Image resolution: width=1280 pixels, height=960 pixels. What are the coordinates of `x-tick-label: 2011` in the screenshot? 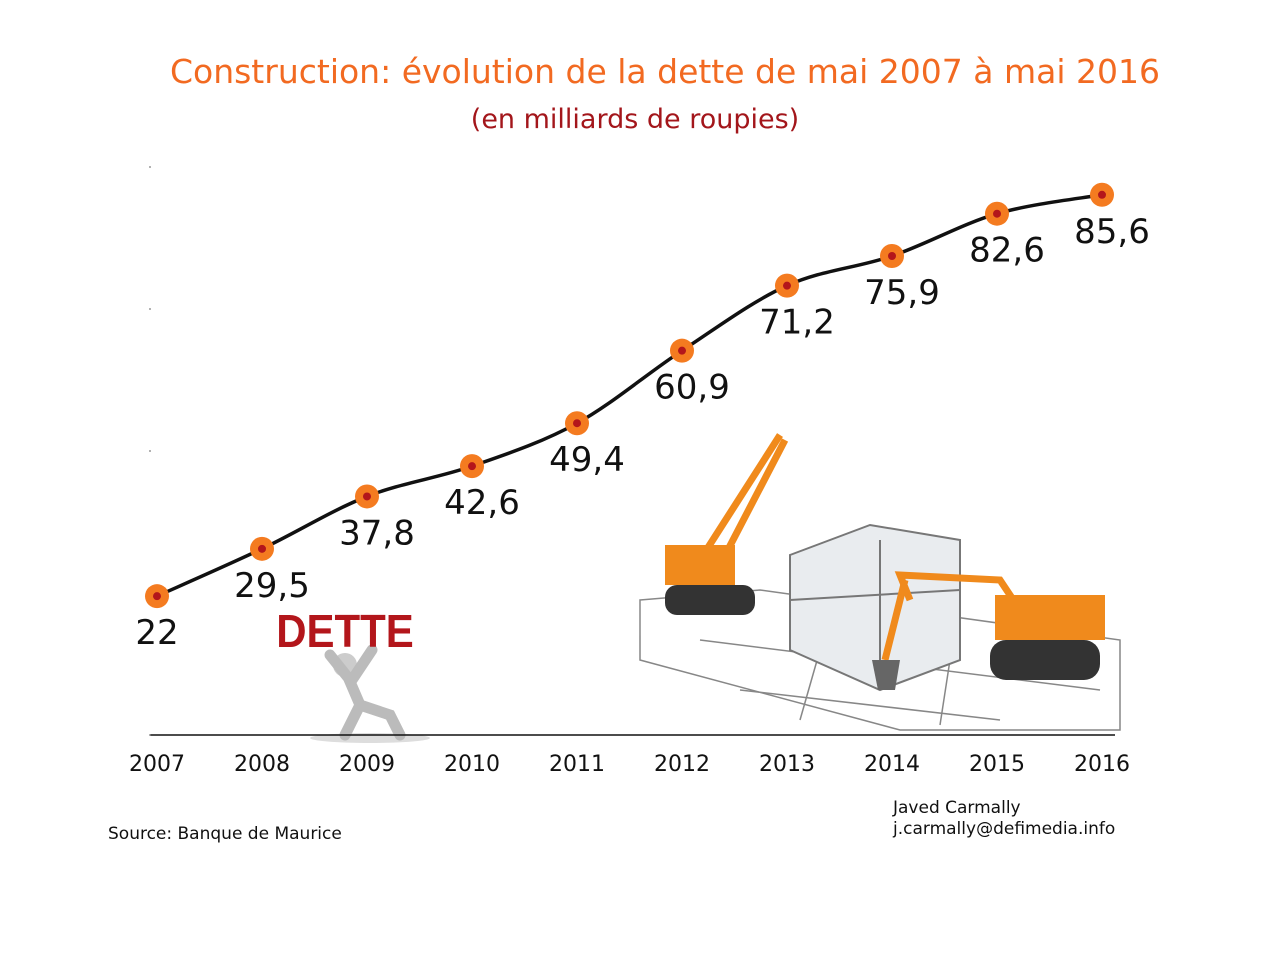 It's located at (577, 764).